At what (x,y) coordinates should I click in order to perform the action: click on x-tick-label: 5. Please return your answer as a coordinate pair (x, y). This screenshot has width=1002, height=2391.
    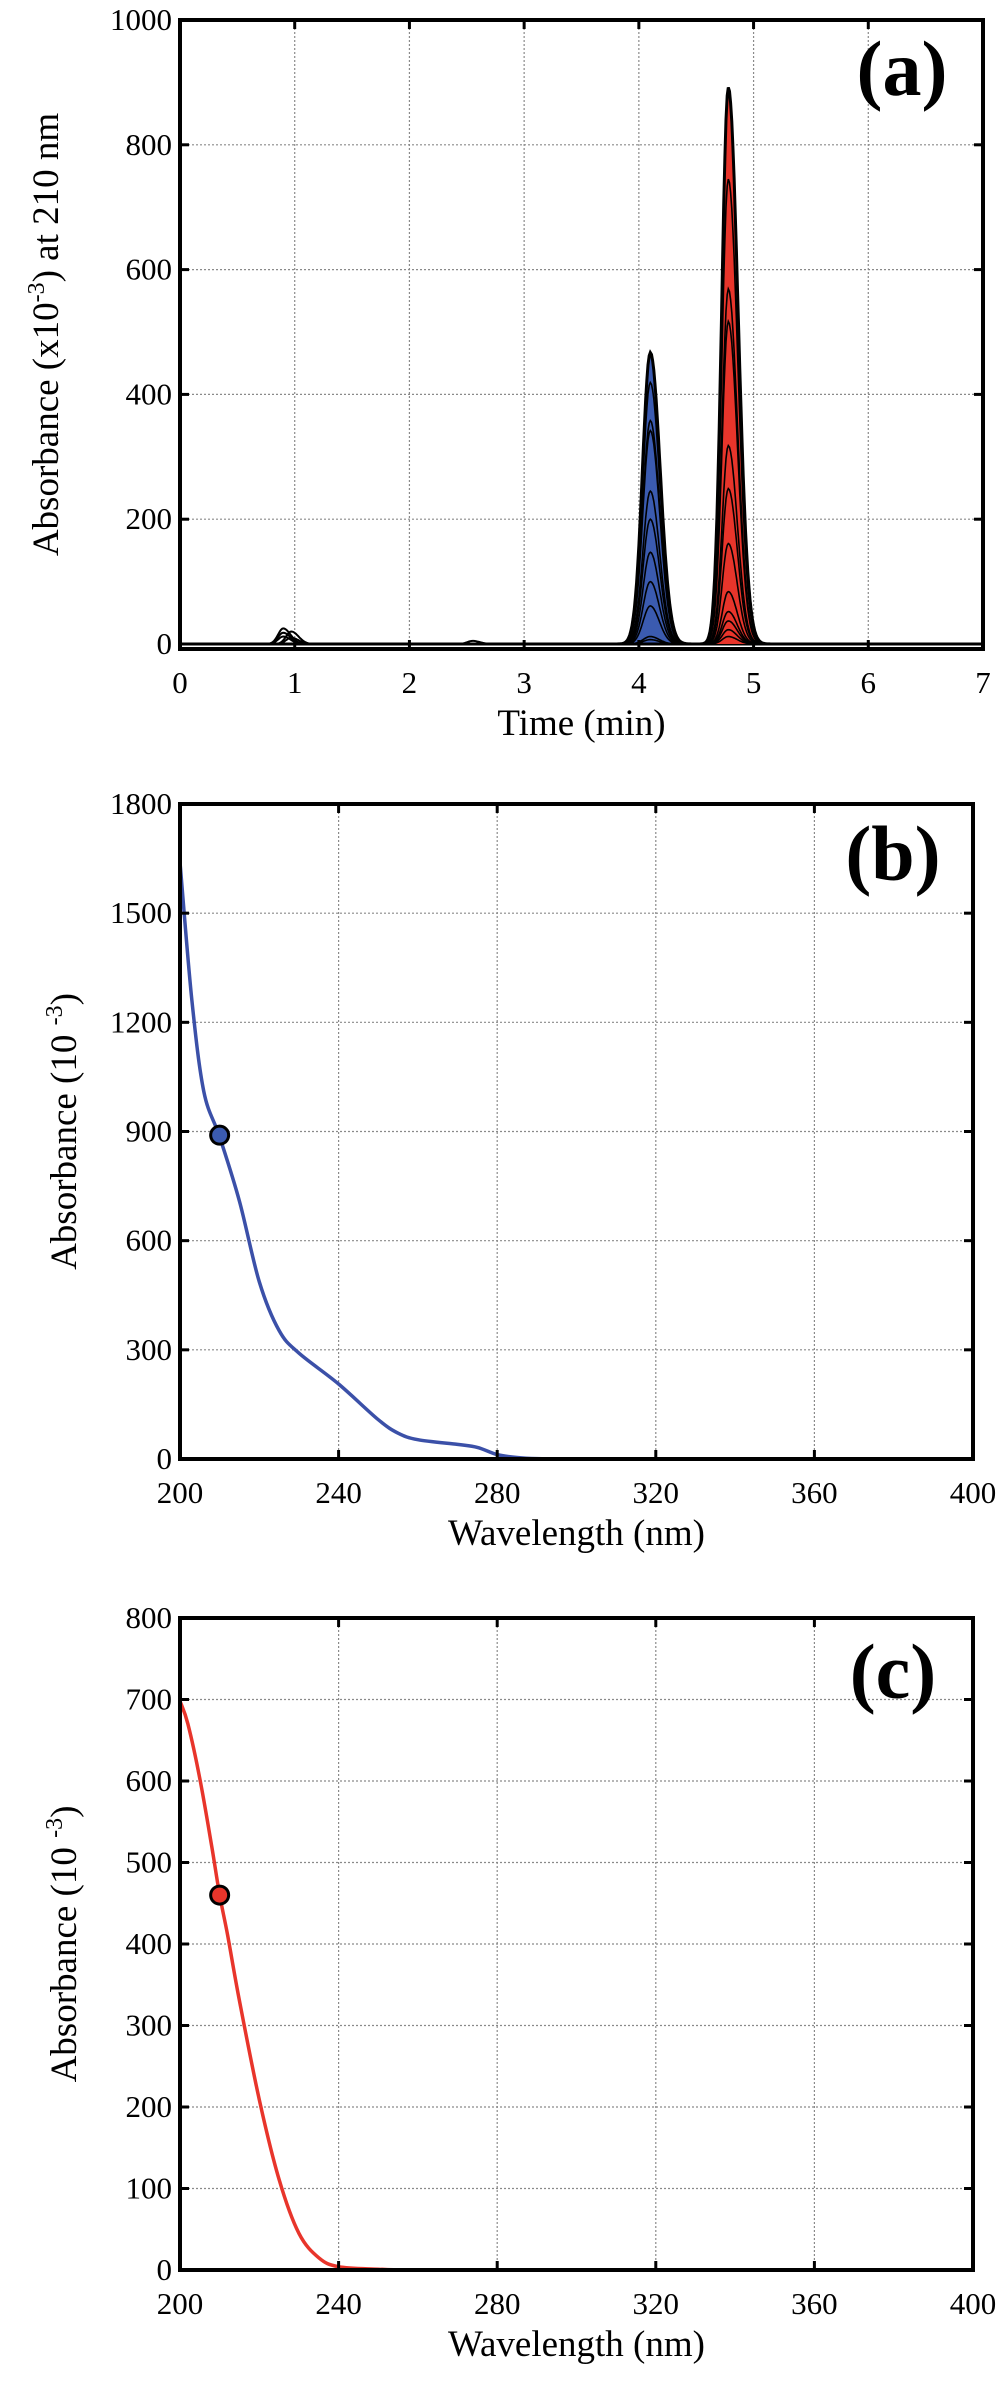
    Looking at the image, I should click on (754, 682).